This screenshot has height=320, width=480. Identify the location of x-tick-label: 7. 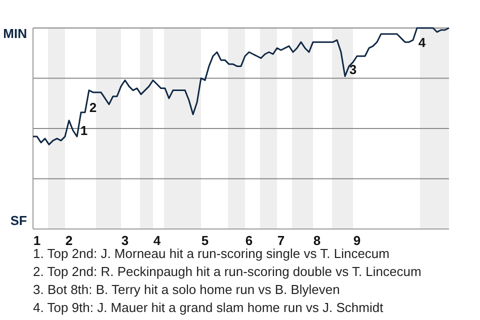
(281, 240).